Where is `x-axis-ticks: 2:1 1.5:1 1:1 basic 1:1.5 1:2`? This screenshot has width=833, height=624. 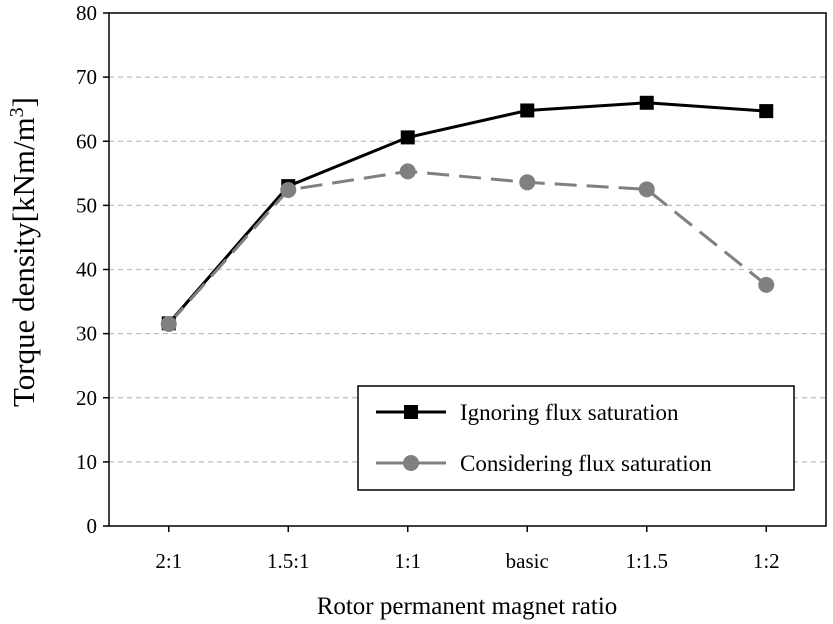 x-axis-ticks: 2:1 1.5:1 1:1 basic 1:1.5 1:2 is located at coordinates (467, 549).